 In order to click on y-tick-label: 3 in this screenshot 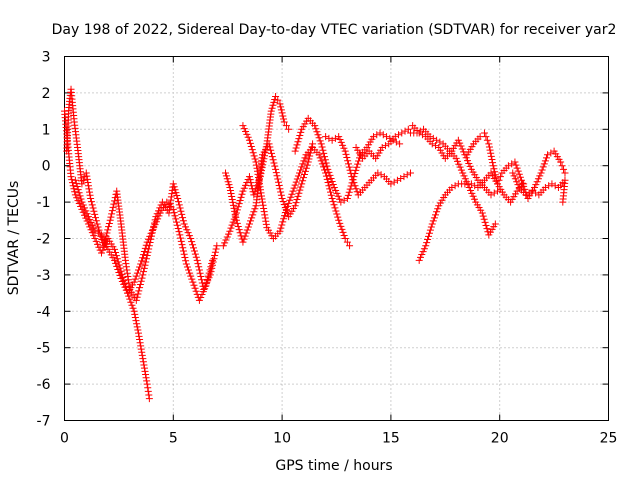, I will do `click(46, 58)`.